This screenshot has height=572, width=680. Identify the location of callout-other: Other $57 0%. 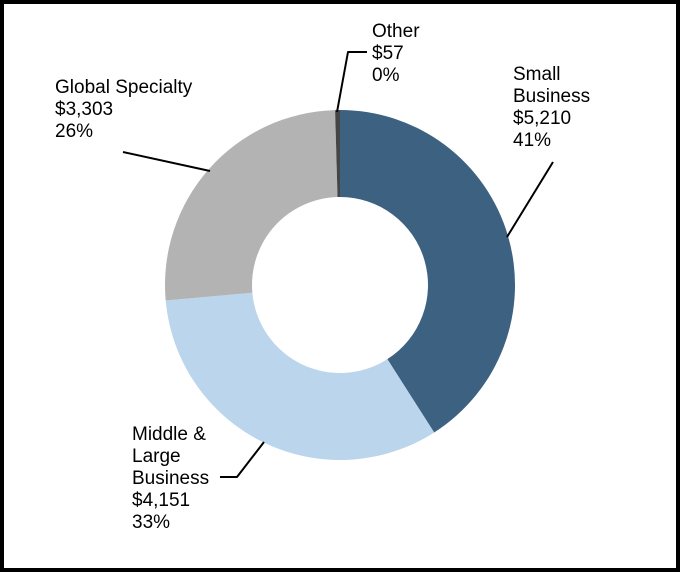
(396, 54).